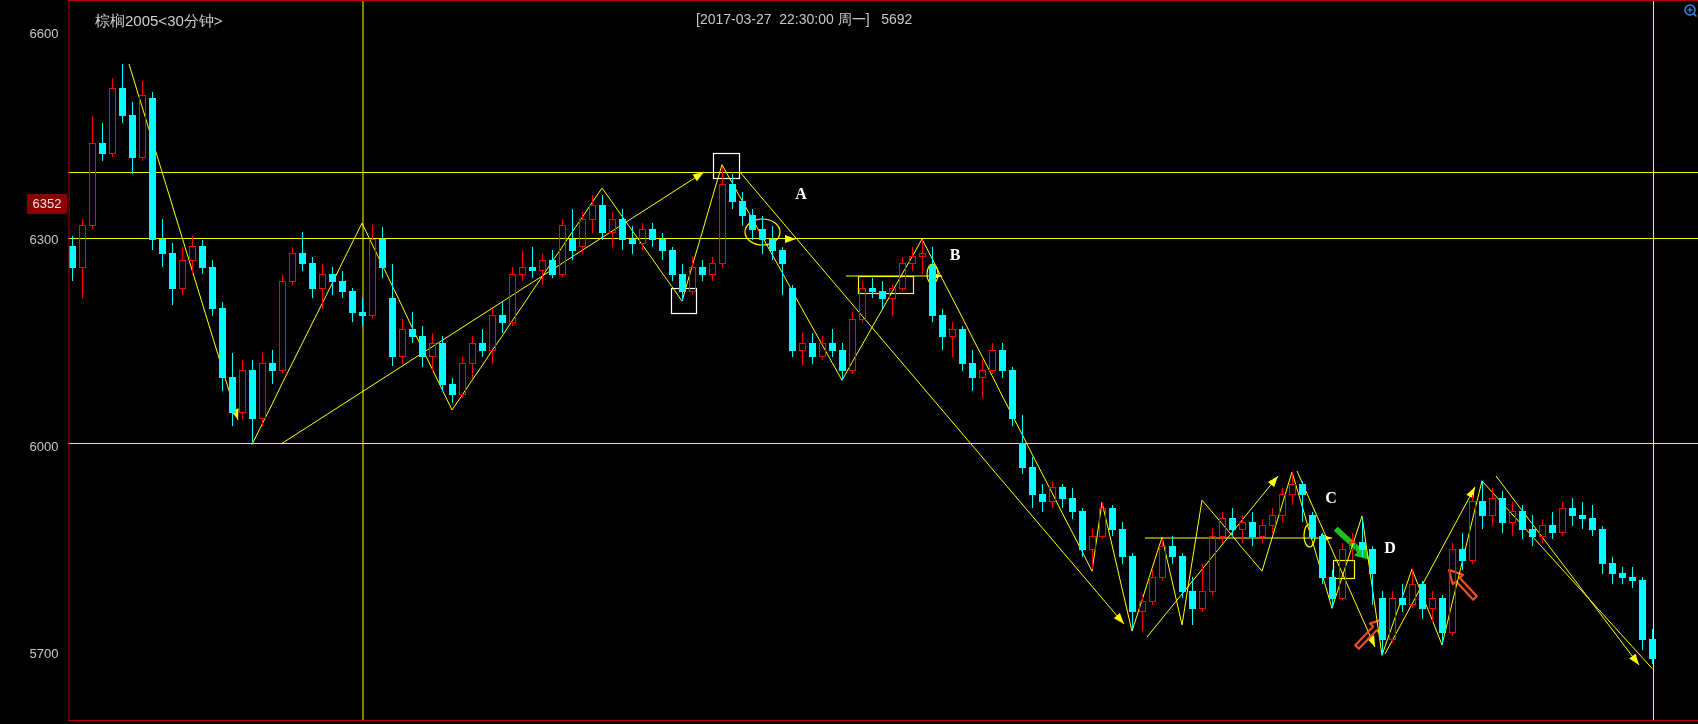 This screenshot has height=724, width=1698. I want to click on y-tick-label: 6300, so click(44, 240).